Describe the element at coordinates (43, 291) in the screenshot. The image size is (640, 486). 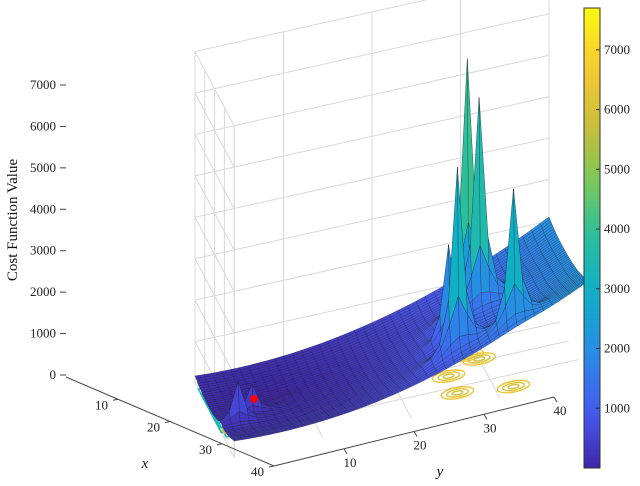
I see `z-tick-label: 2000` at that location.